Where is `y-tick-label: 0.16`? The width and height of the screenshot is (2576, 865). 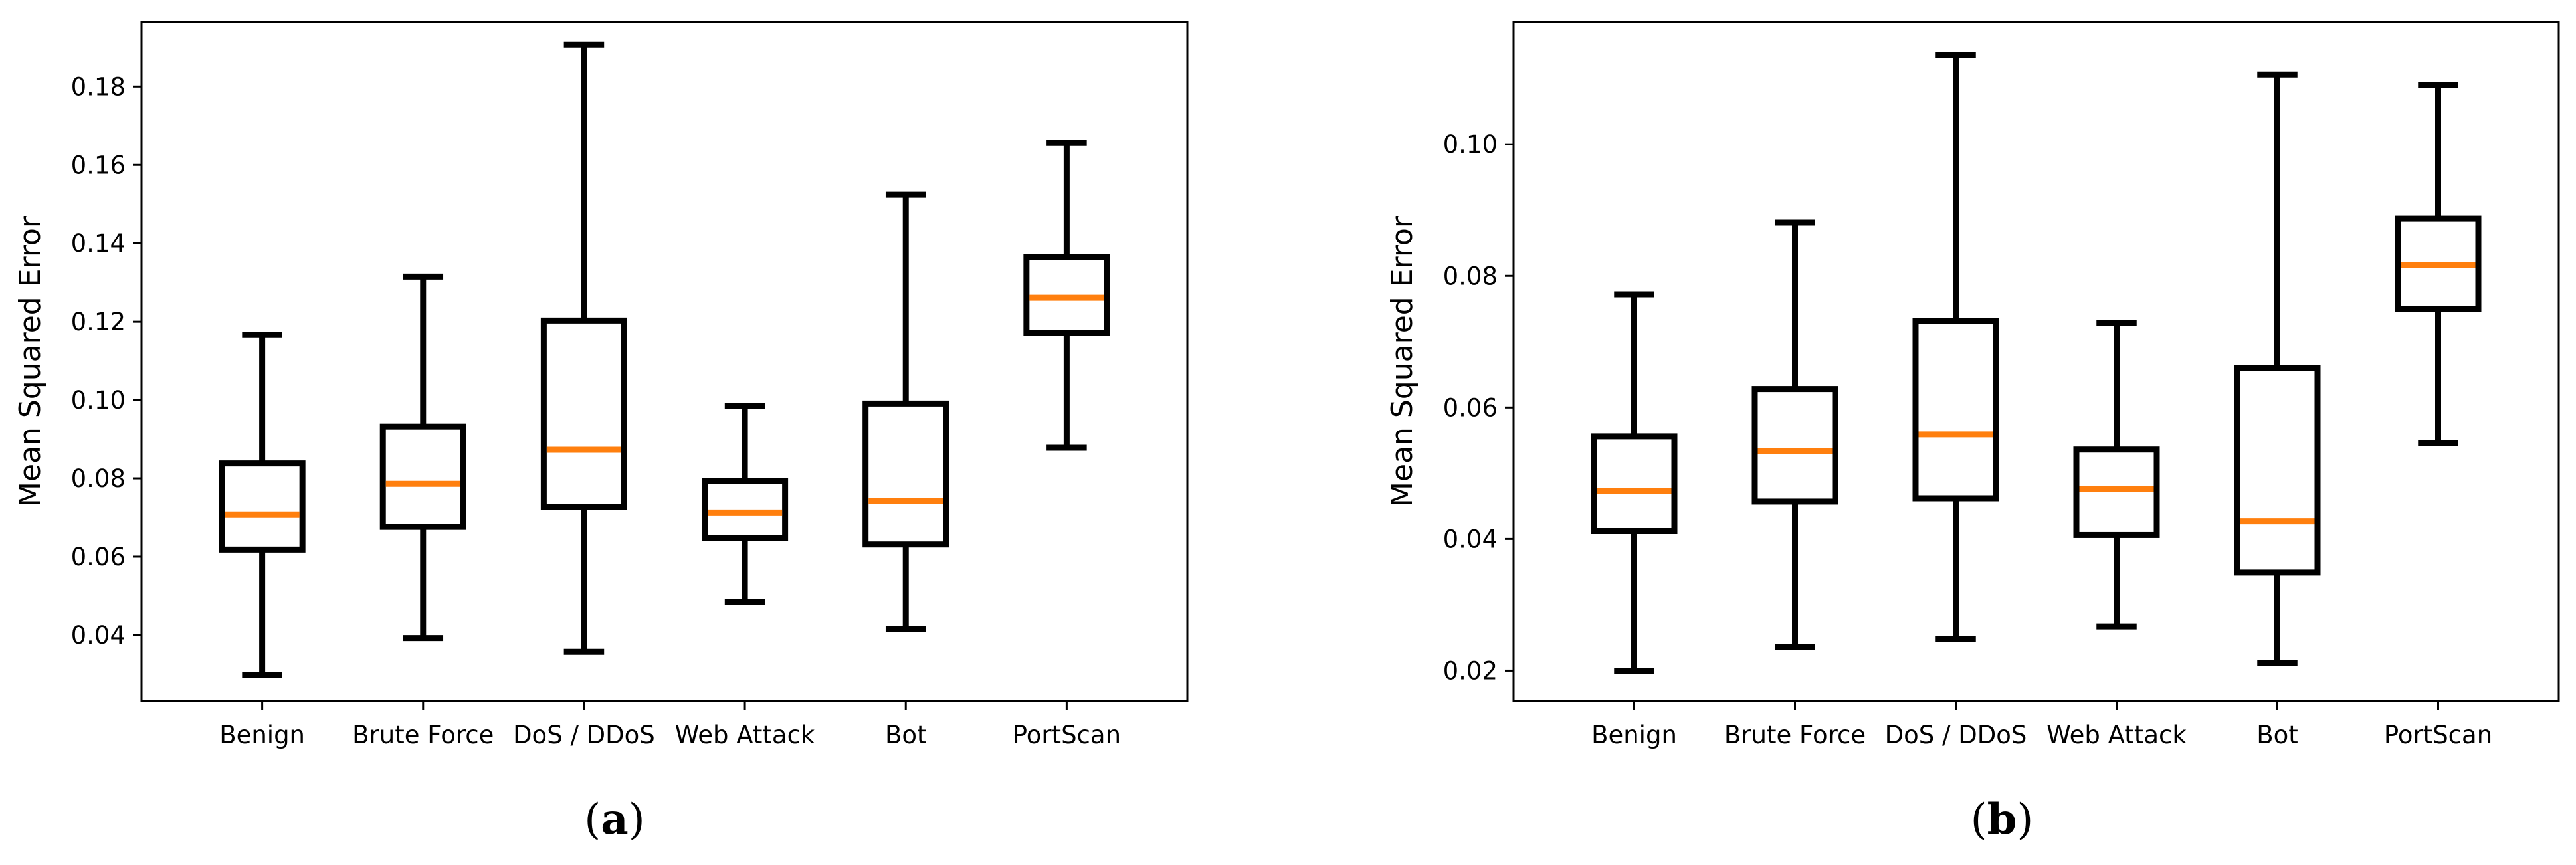
y-tick-label: 0.16 is located at coordinates (98, 165).